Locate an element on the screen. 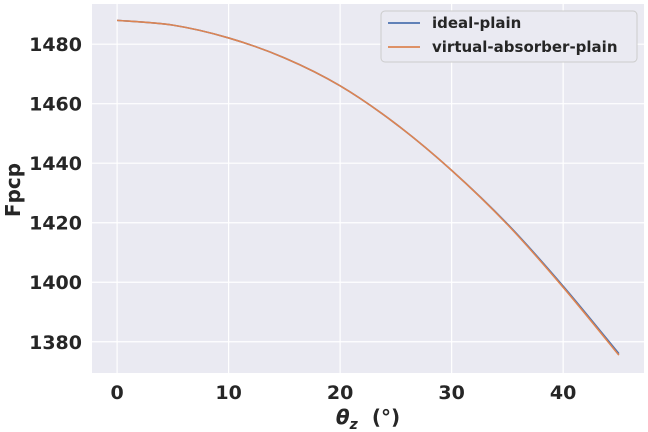  y-tick-label: 1460 is located at coordinates (55, 105).